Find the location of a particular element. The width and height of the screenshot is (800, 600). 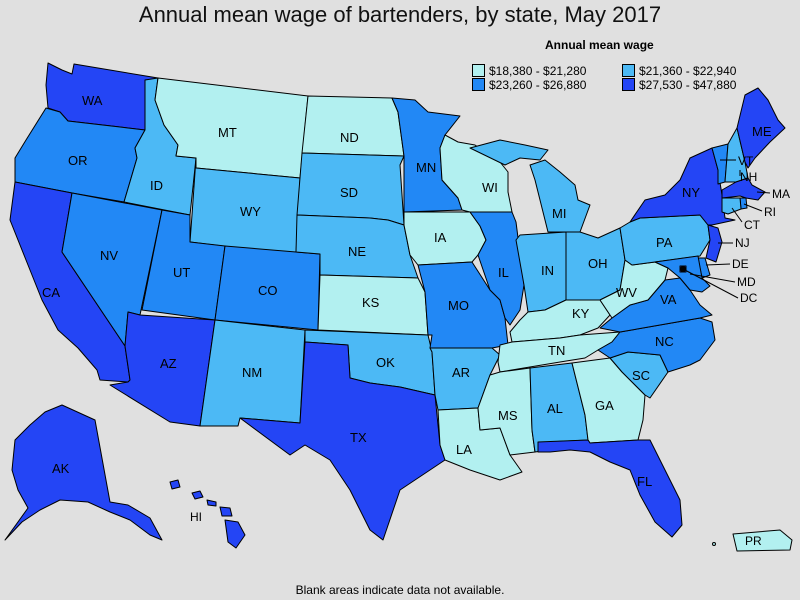

legend-label: $21,360 - $22,940 is located at coordinates (688, 71).